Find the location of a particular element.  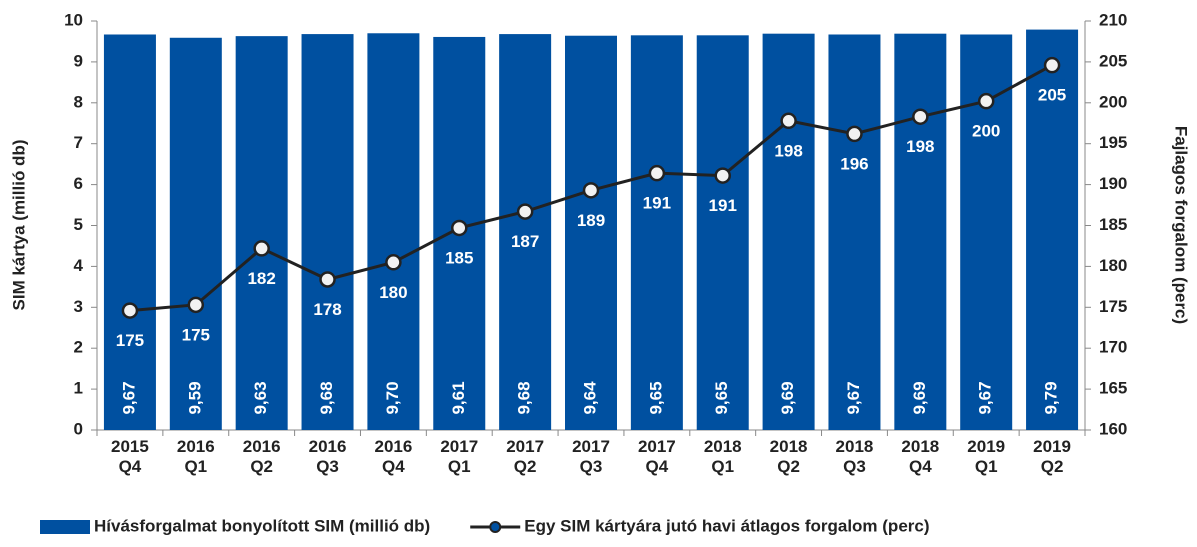

y-tick-label: 6 is located at coordinates (78, 183).